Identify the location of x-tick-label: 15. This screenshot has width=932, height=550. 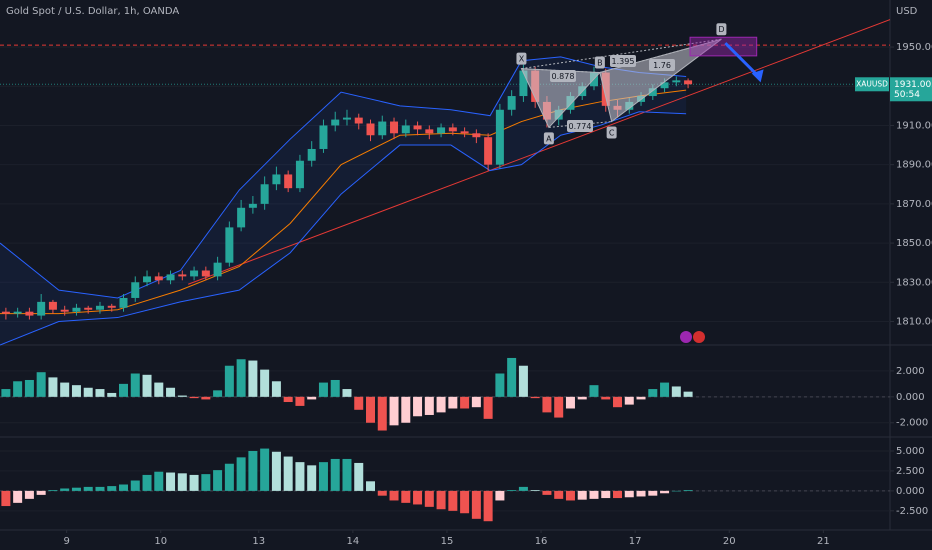
(447, 541).